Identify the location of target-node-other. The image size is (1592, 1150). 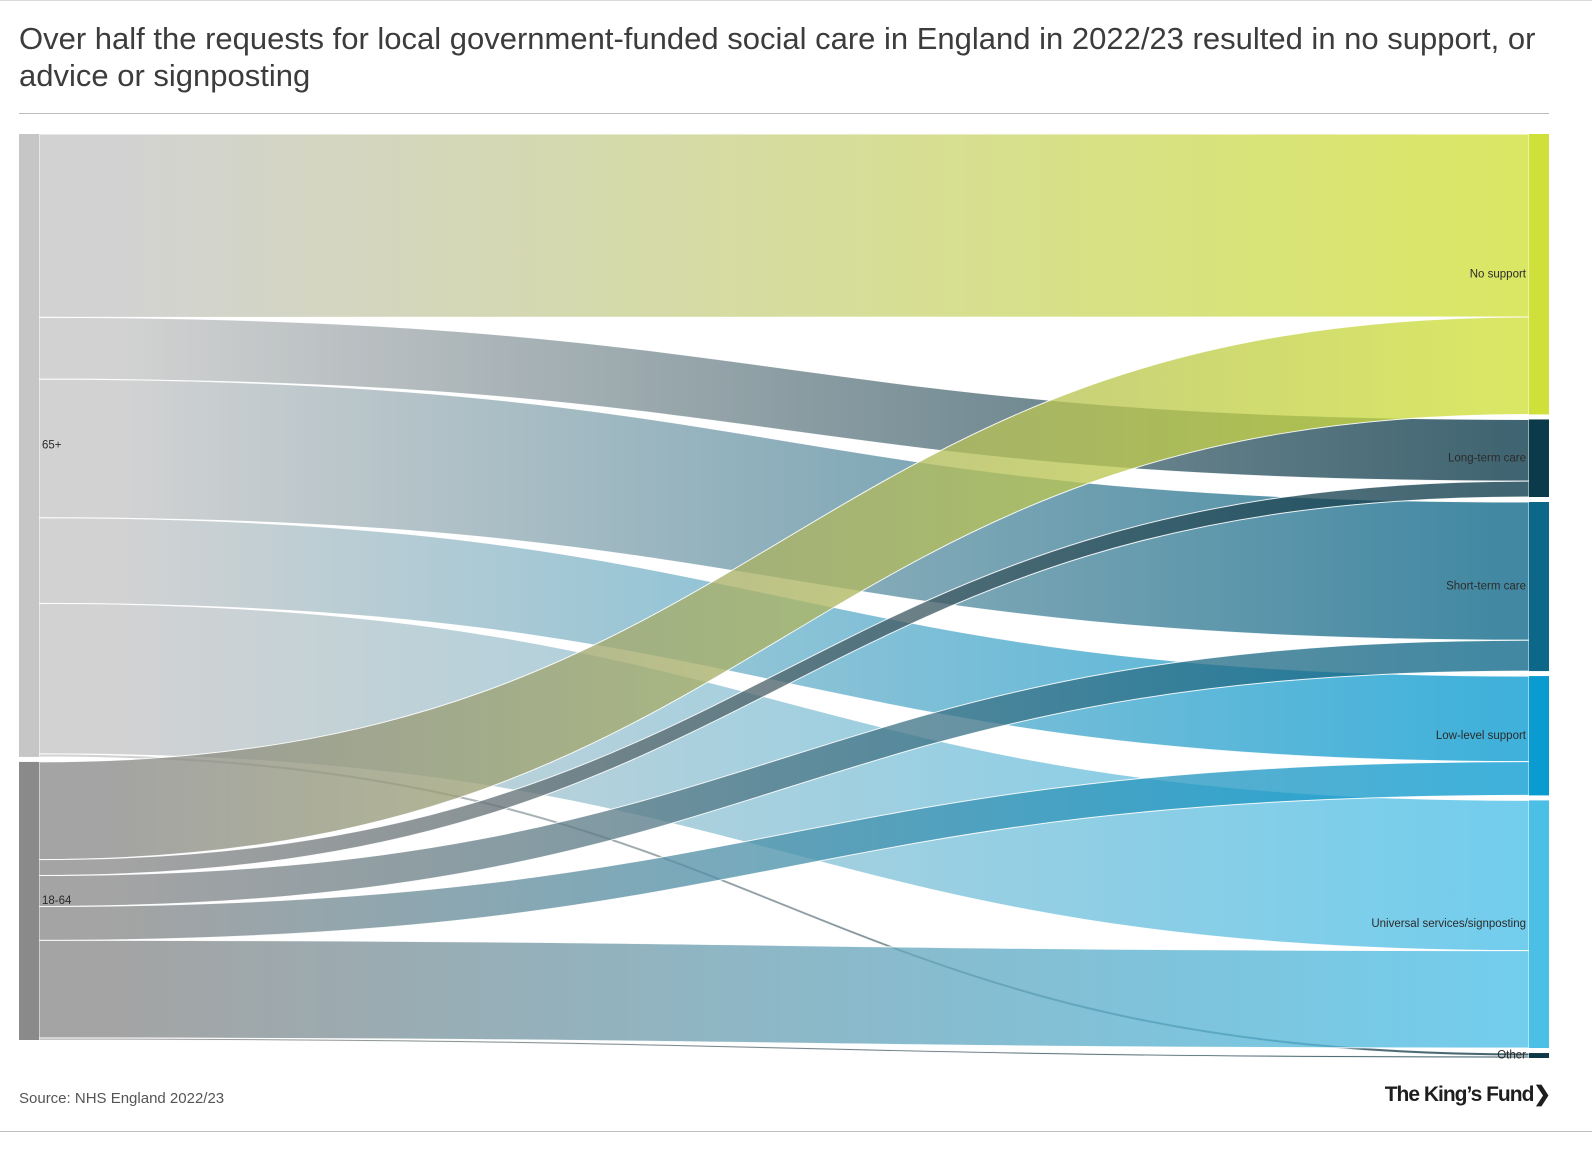
(1539, 1055).